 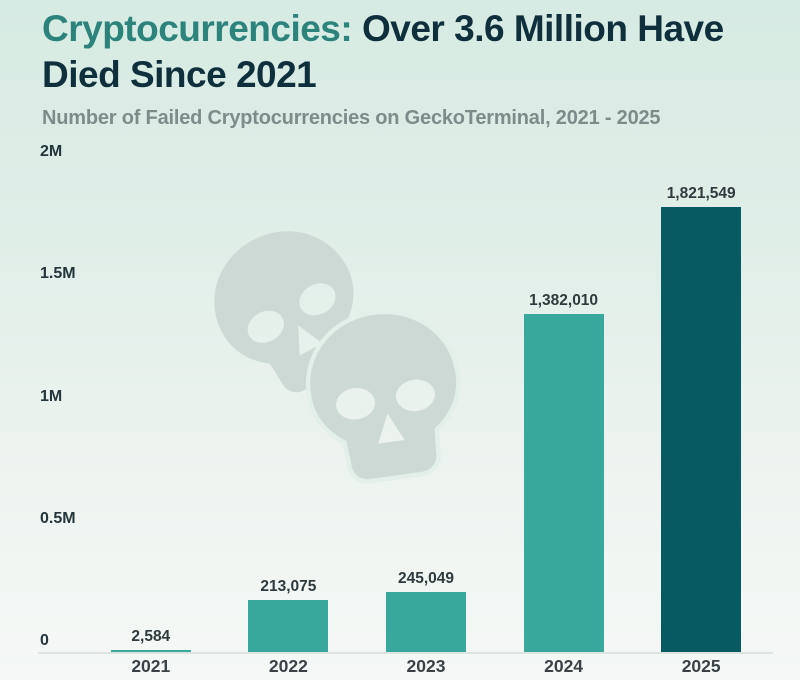 I want to click on title-rest: Over 3.6 Million Have Died Since 2021, so click(x=383, y=51).